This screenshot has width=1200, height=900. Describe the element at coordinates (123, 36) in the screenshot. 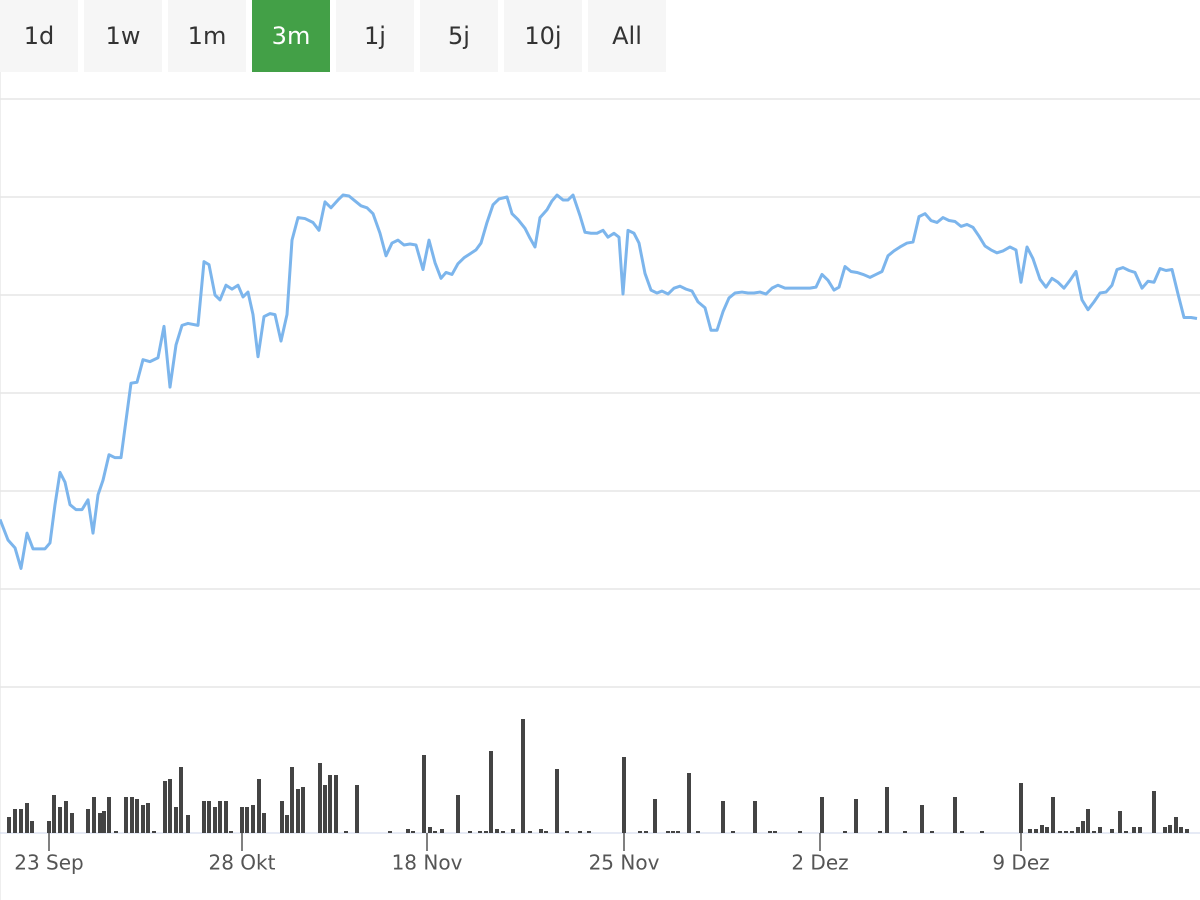

I see `range-button: 1w` at that location.